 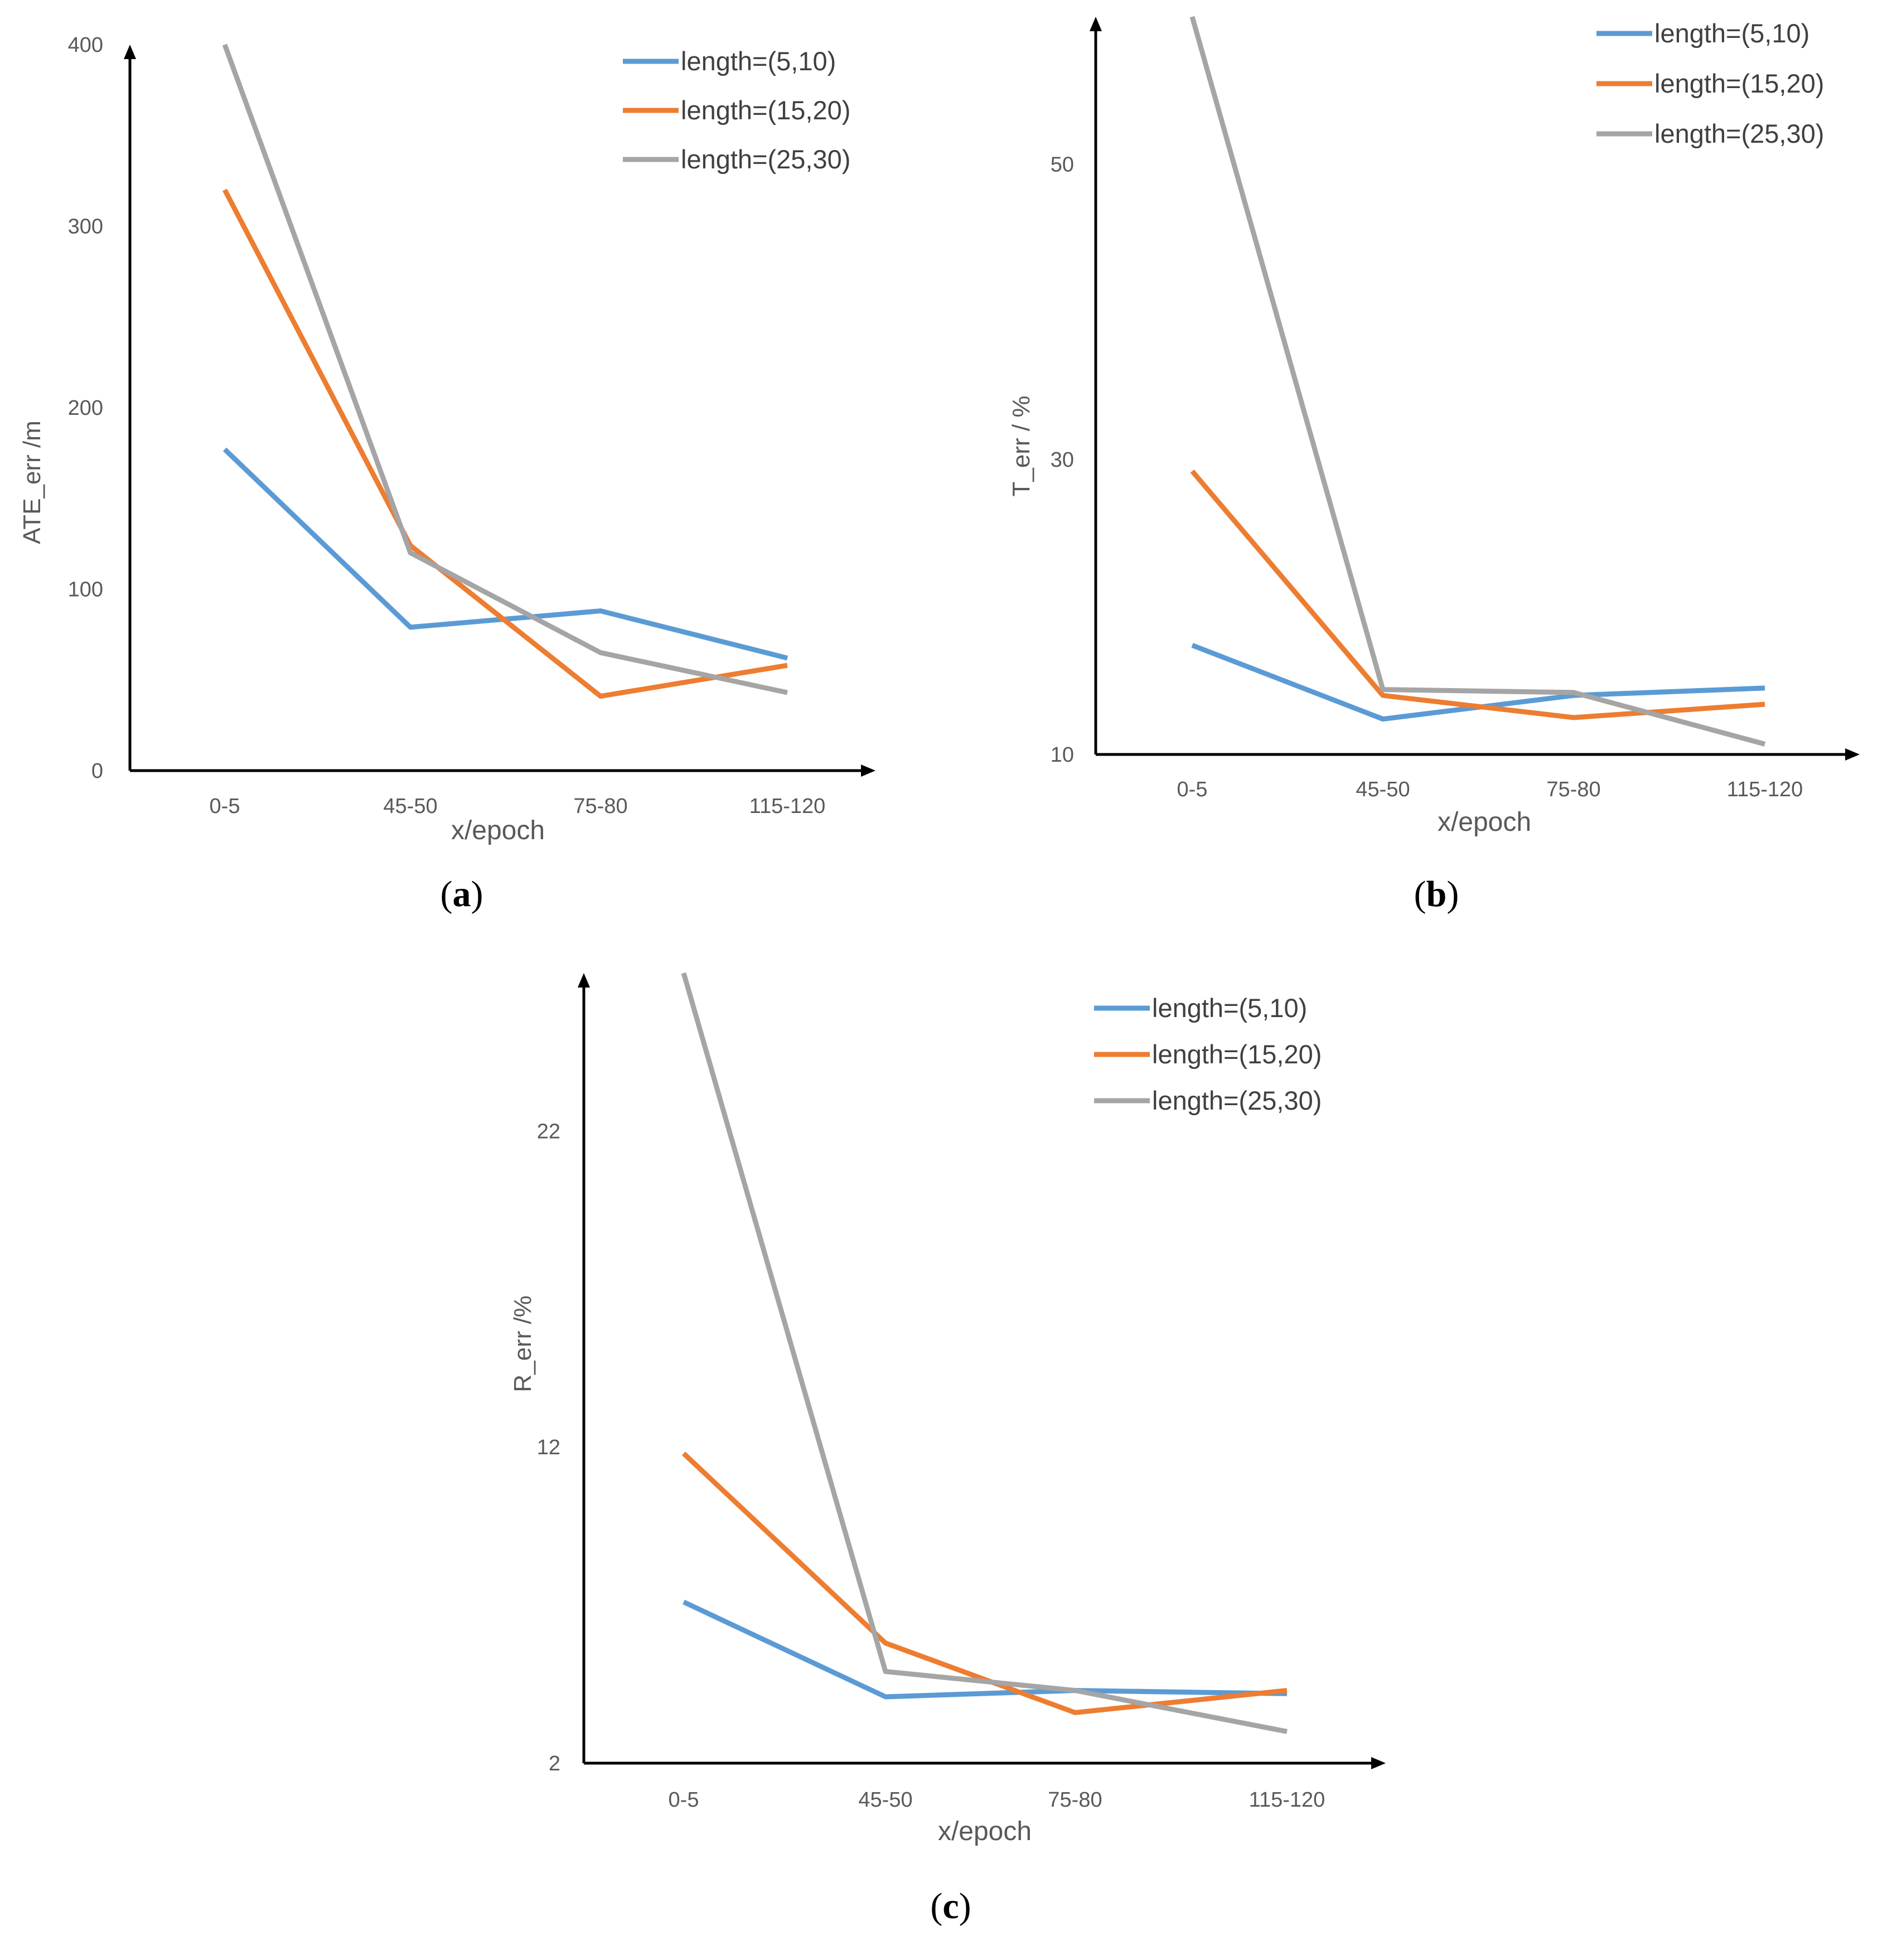 I want to click on panel-caption: (c), so click(x=950, y=1906).